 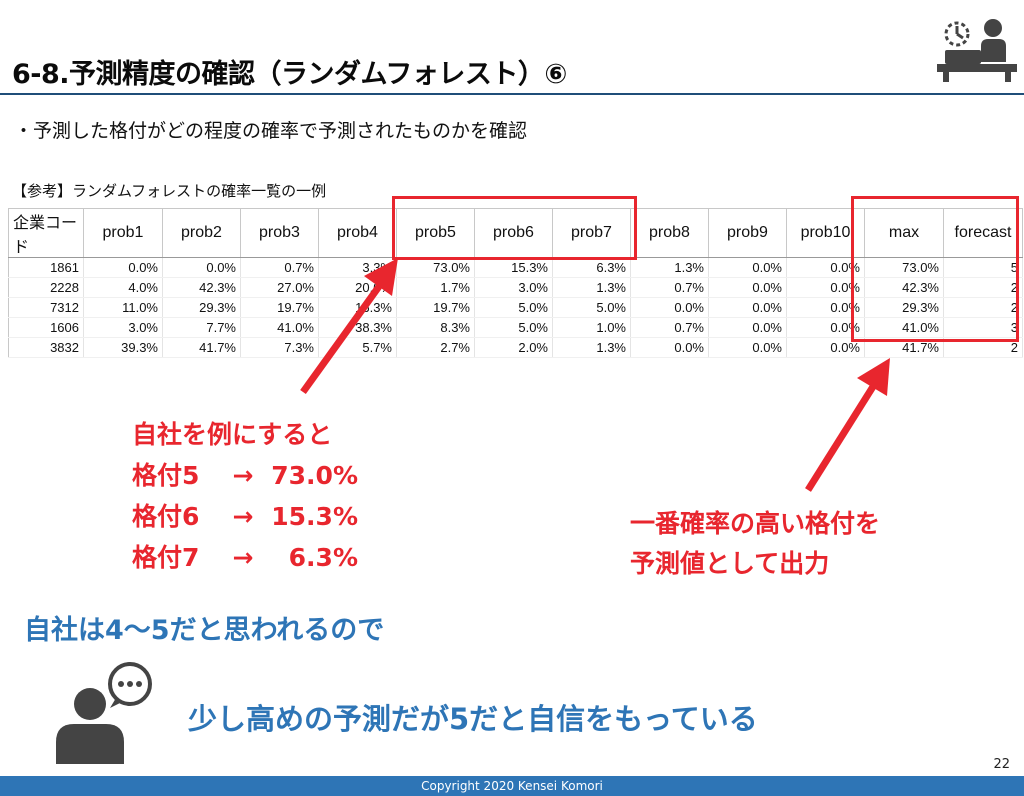 What do you see at coordinates (123, 233) in the screenshot?
I see `column-header: prob1` at bounding box center [123, 233].